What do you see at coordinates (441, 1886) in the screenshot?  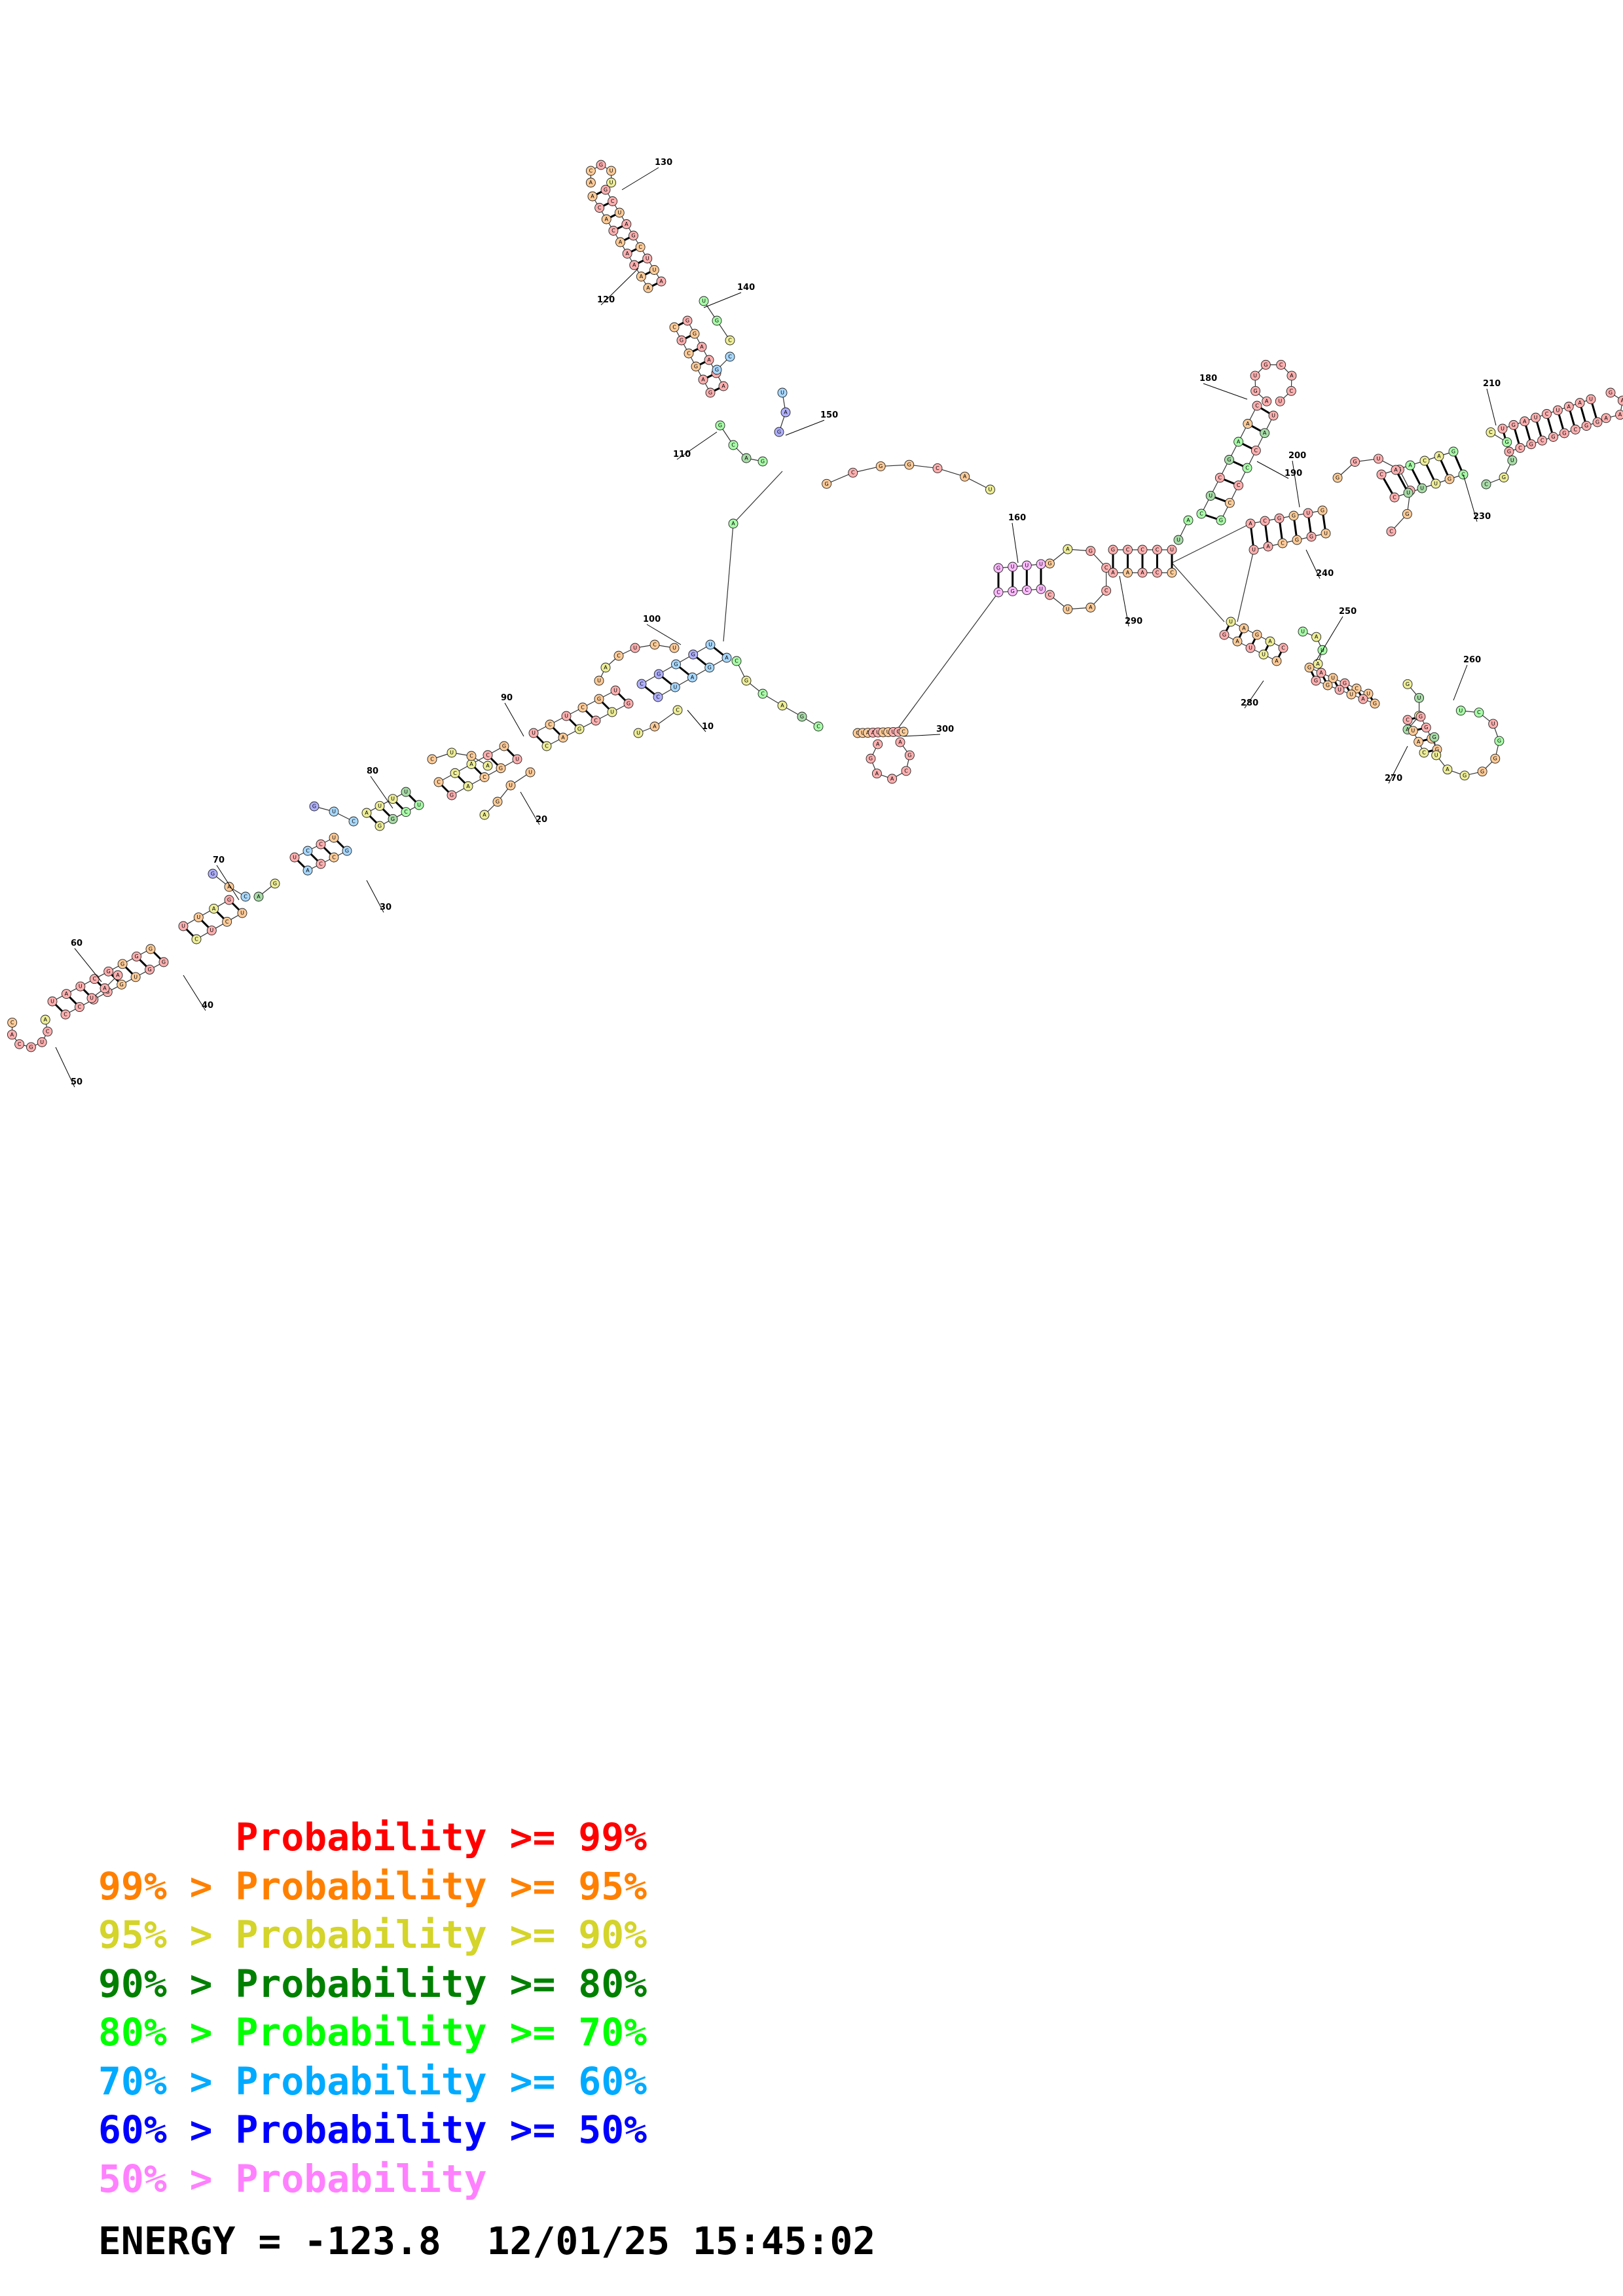 I see `legend-label: Probability >= 95%` at bounding box center [441, 1886].